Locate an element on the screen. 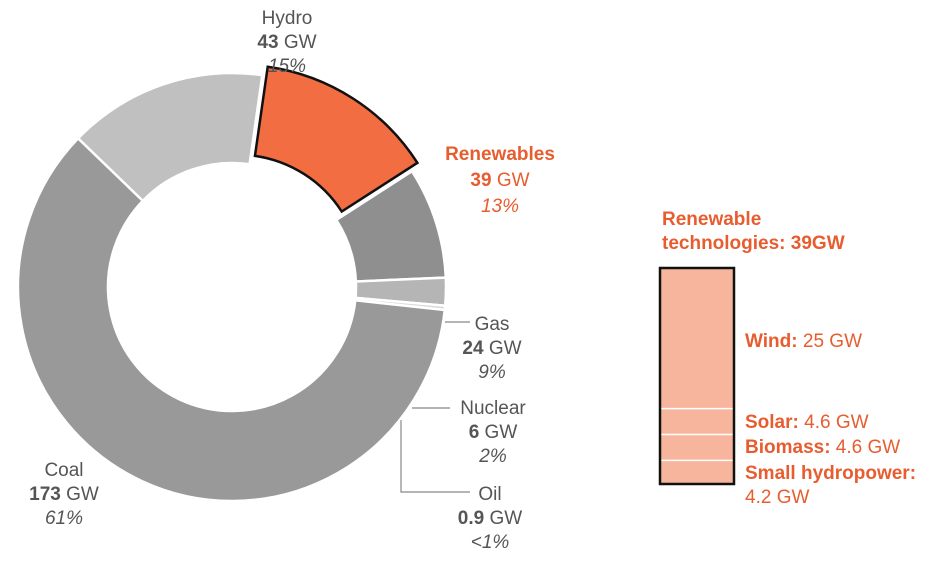 This screenshot has width=941, height=564. hydro-value: 43 GW is located at coordinates (286, 42).